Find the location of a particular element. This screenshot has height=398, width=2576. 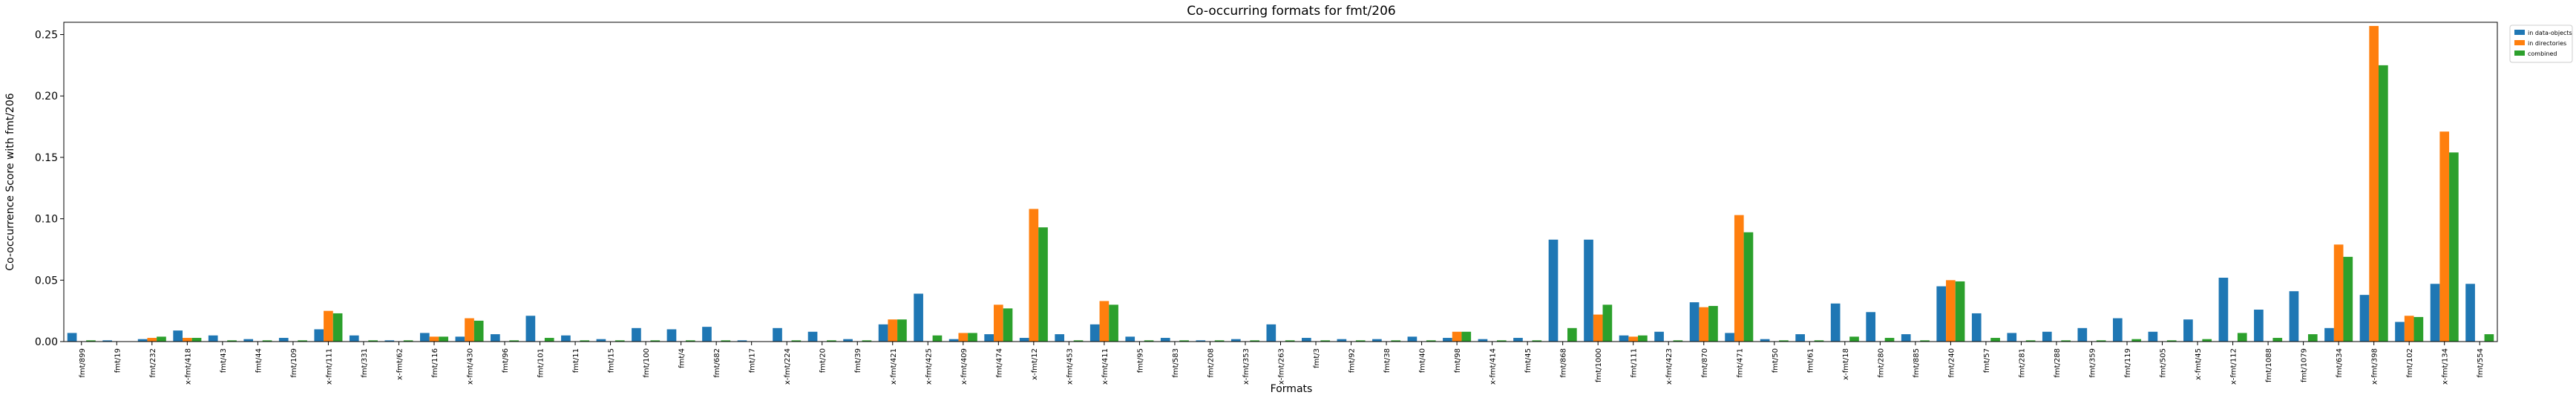

x-tick-label: x-fmt/423 is located at coordinates (1670, 366).